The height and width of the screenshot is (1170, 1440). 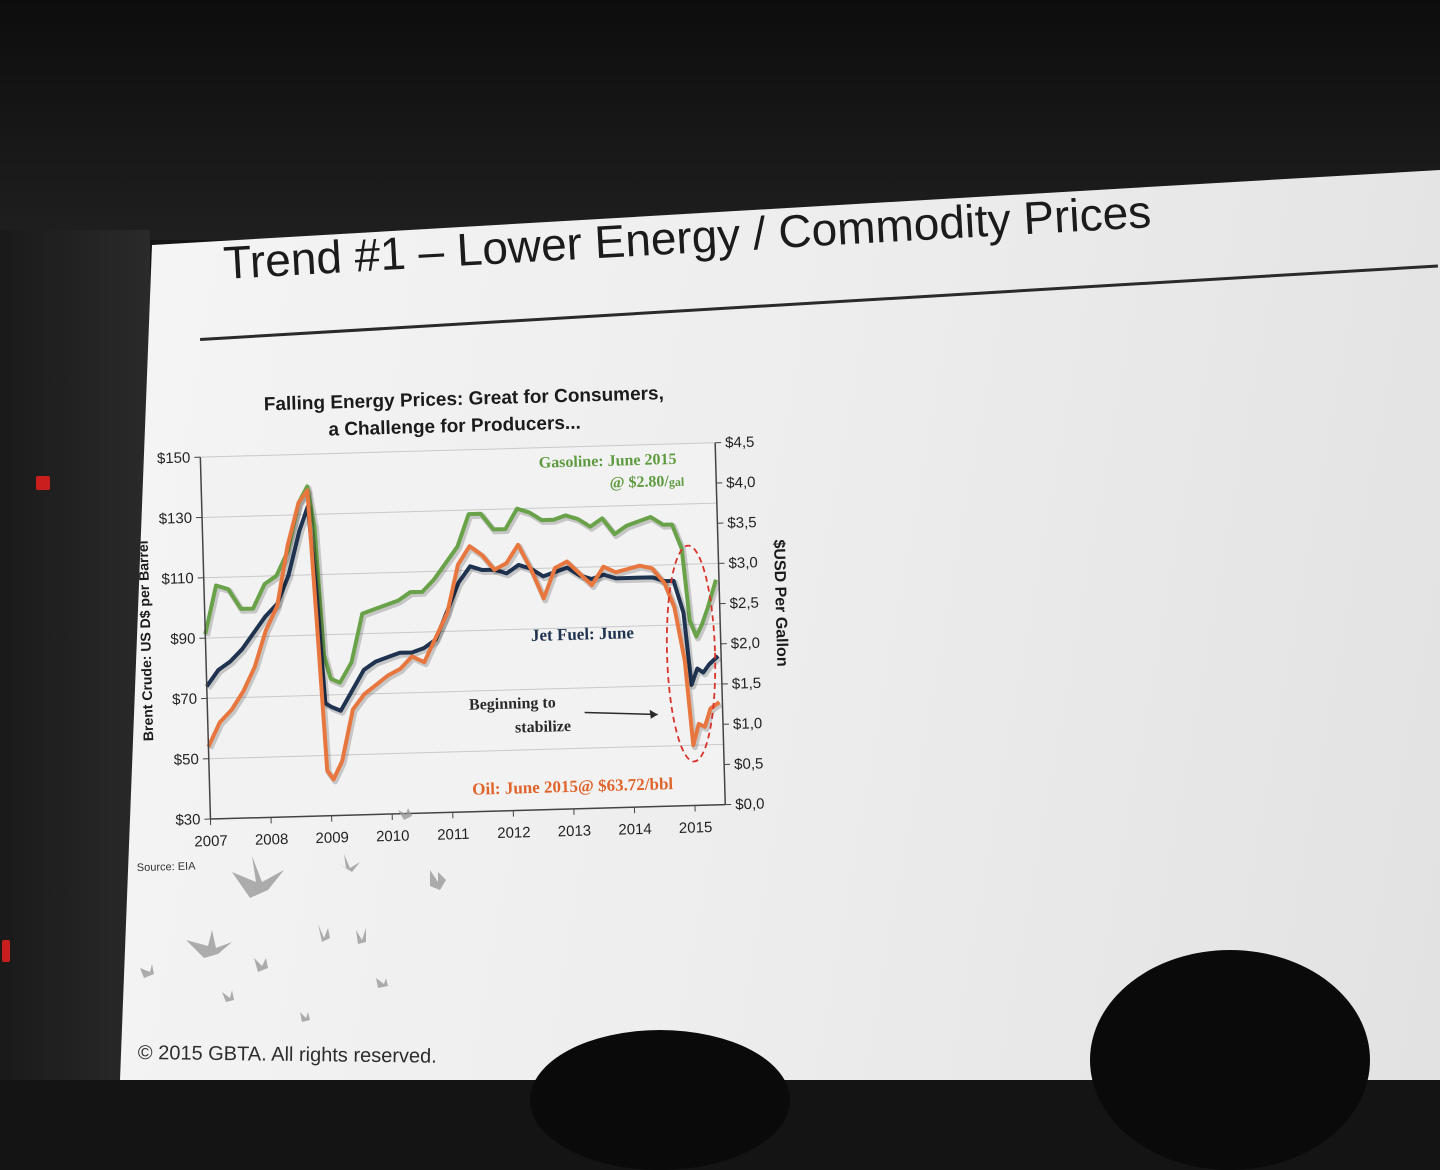 I want to click on left-tick-label: $90, so click(x=182, y=639).